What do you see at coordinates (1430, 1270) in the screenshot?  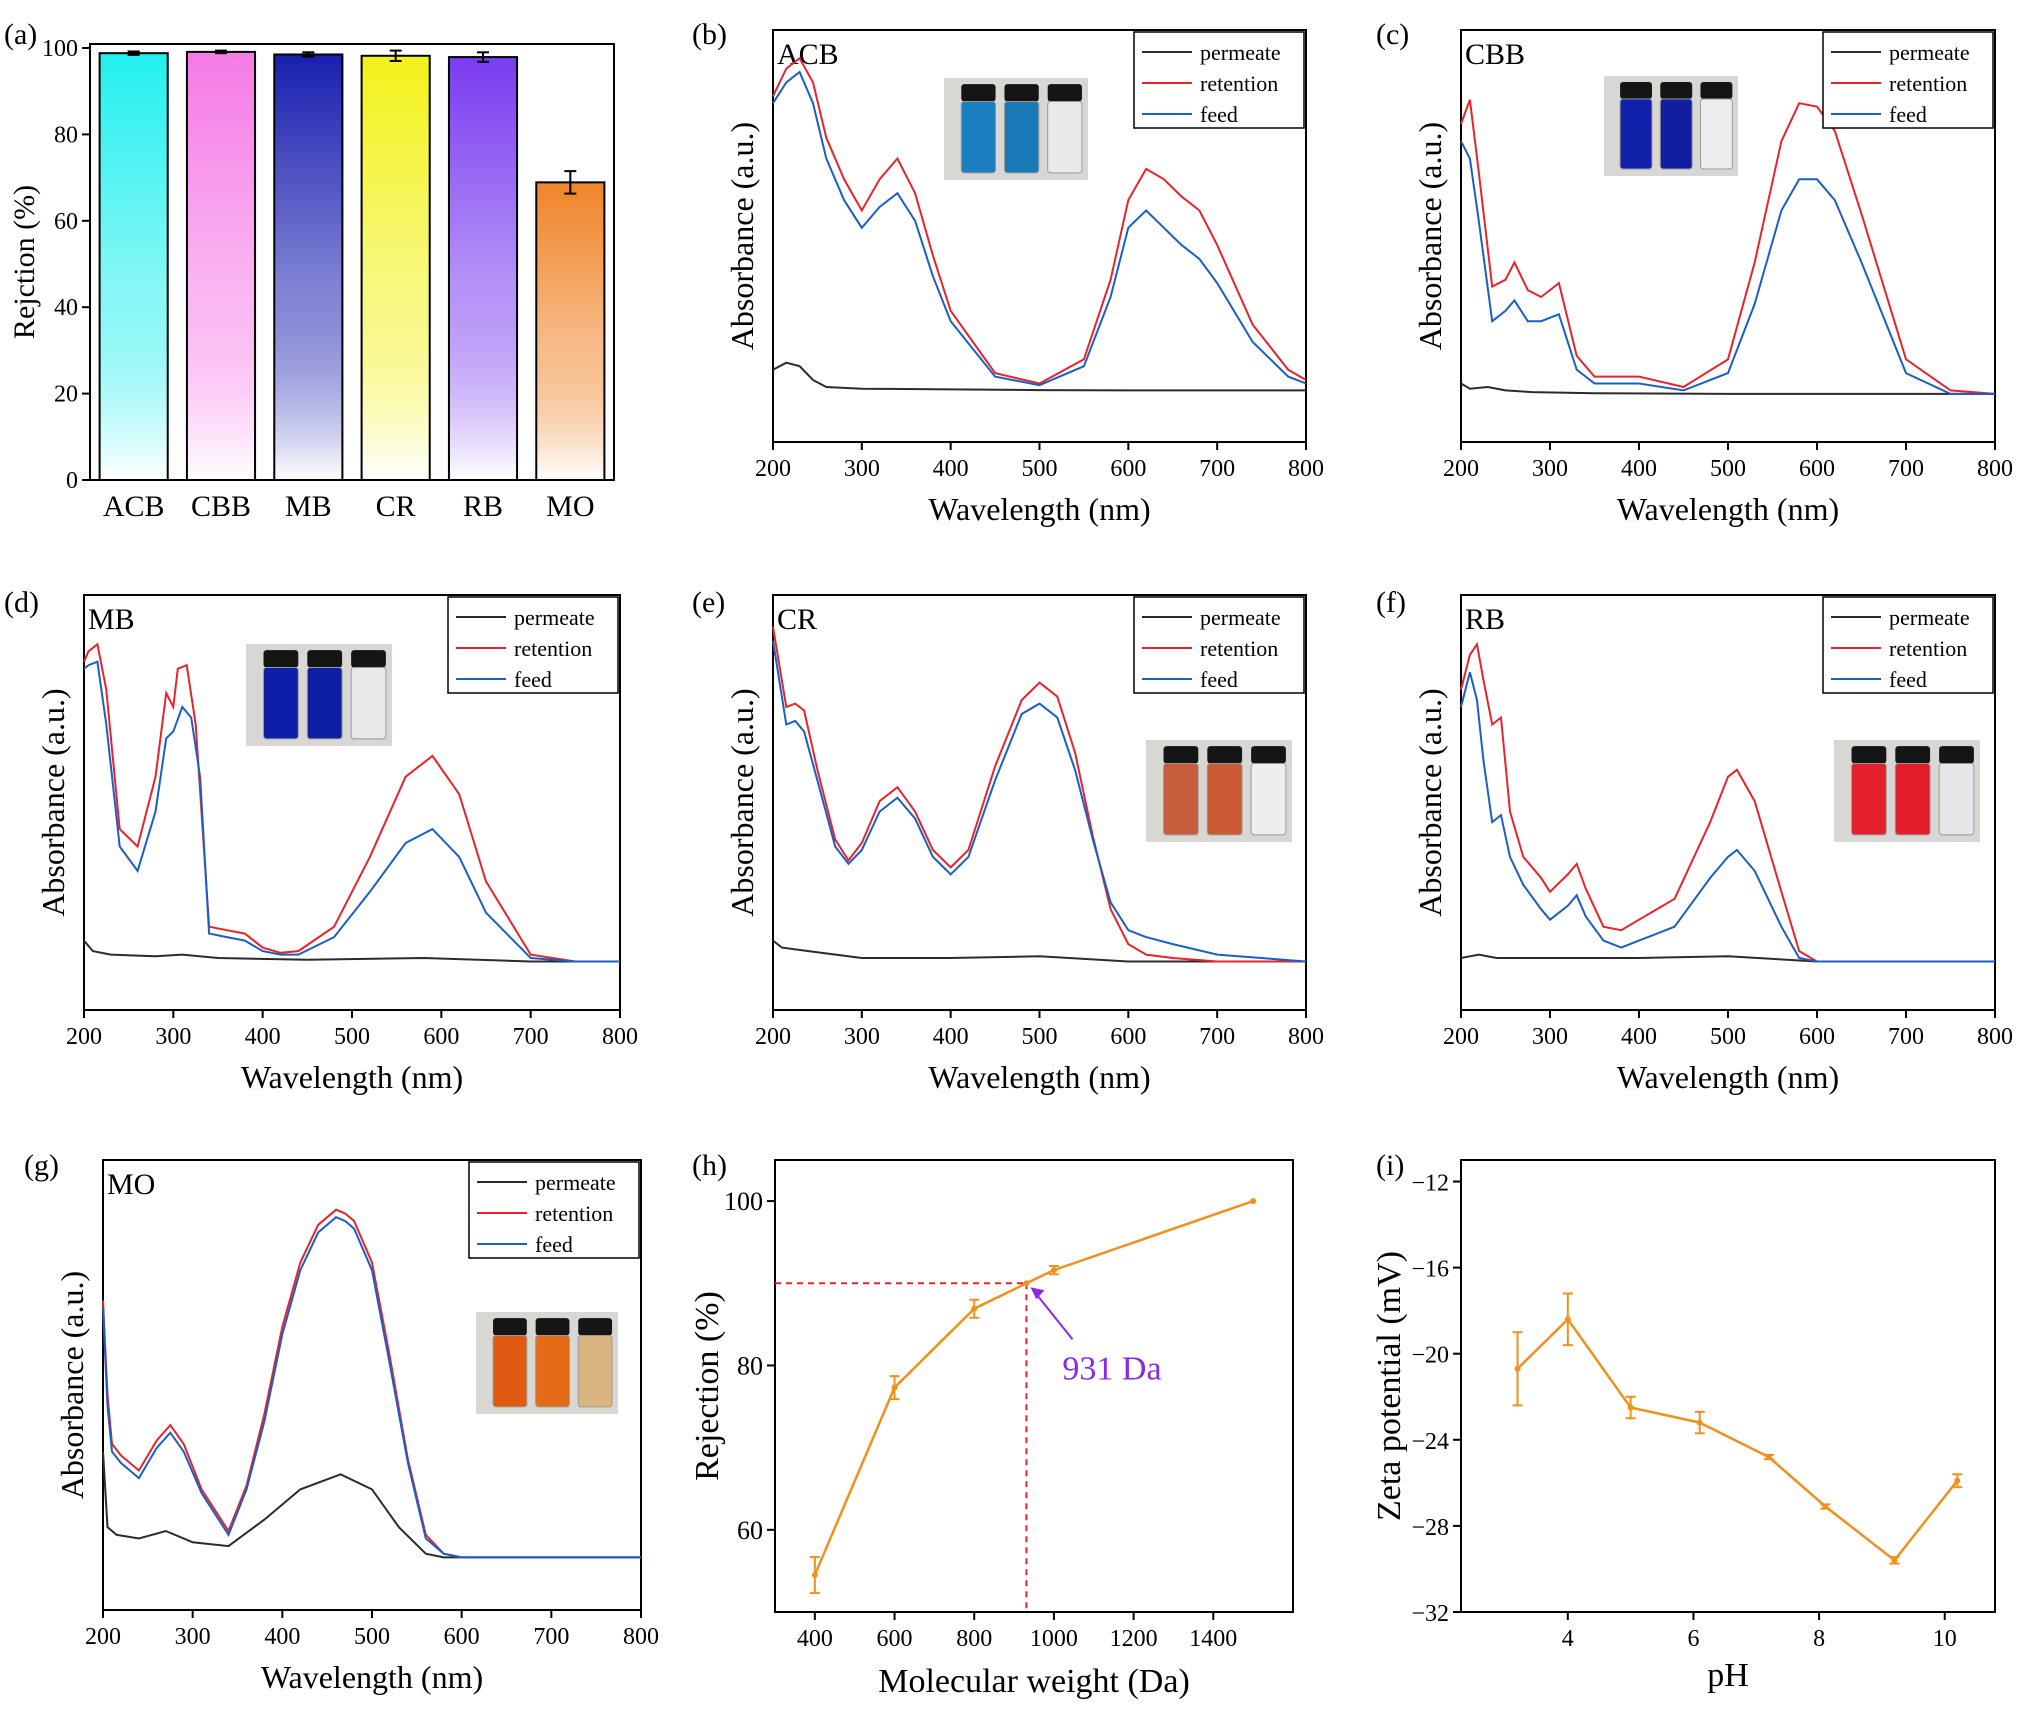 I see `y-tick-label: −16` at bounding box center [1430, 1270].